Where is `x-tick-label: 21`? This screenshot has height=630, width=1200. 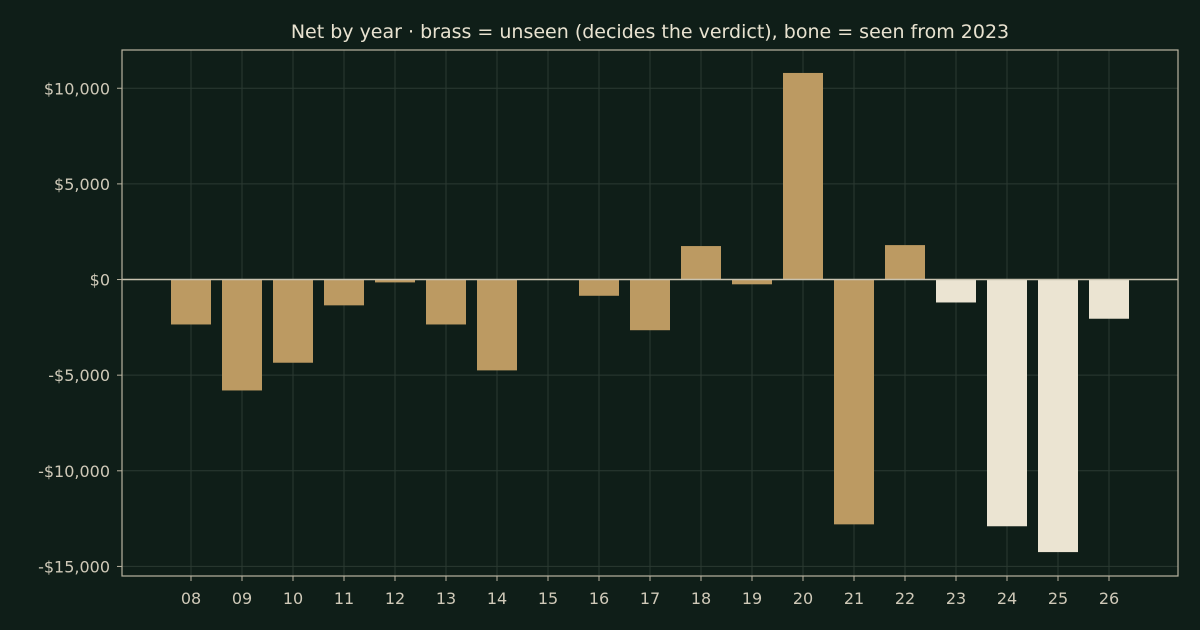
x-tick-label: 21 is located at coordinates (854, 598).